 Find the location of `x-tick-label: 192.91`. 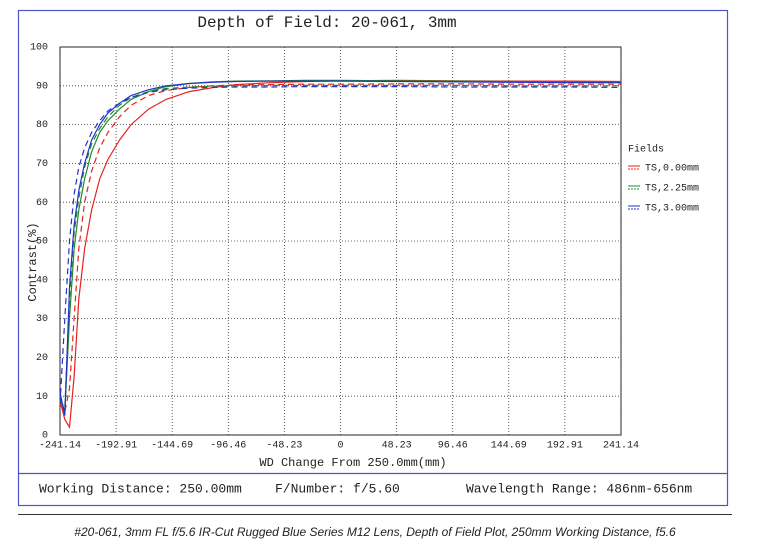

x-tick-label: 192.91 is located at coordinates (565, 446).